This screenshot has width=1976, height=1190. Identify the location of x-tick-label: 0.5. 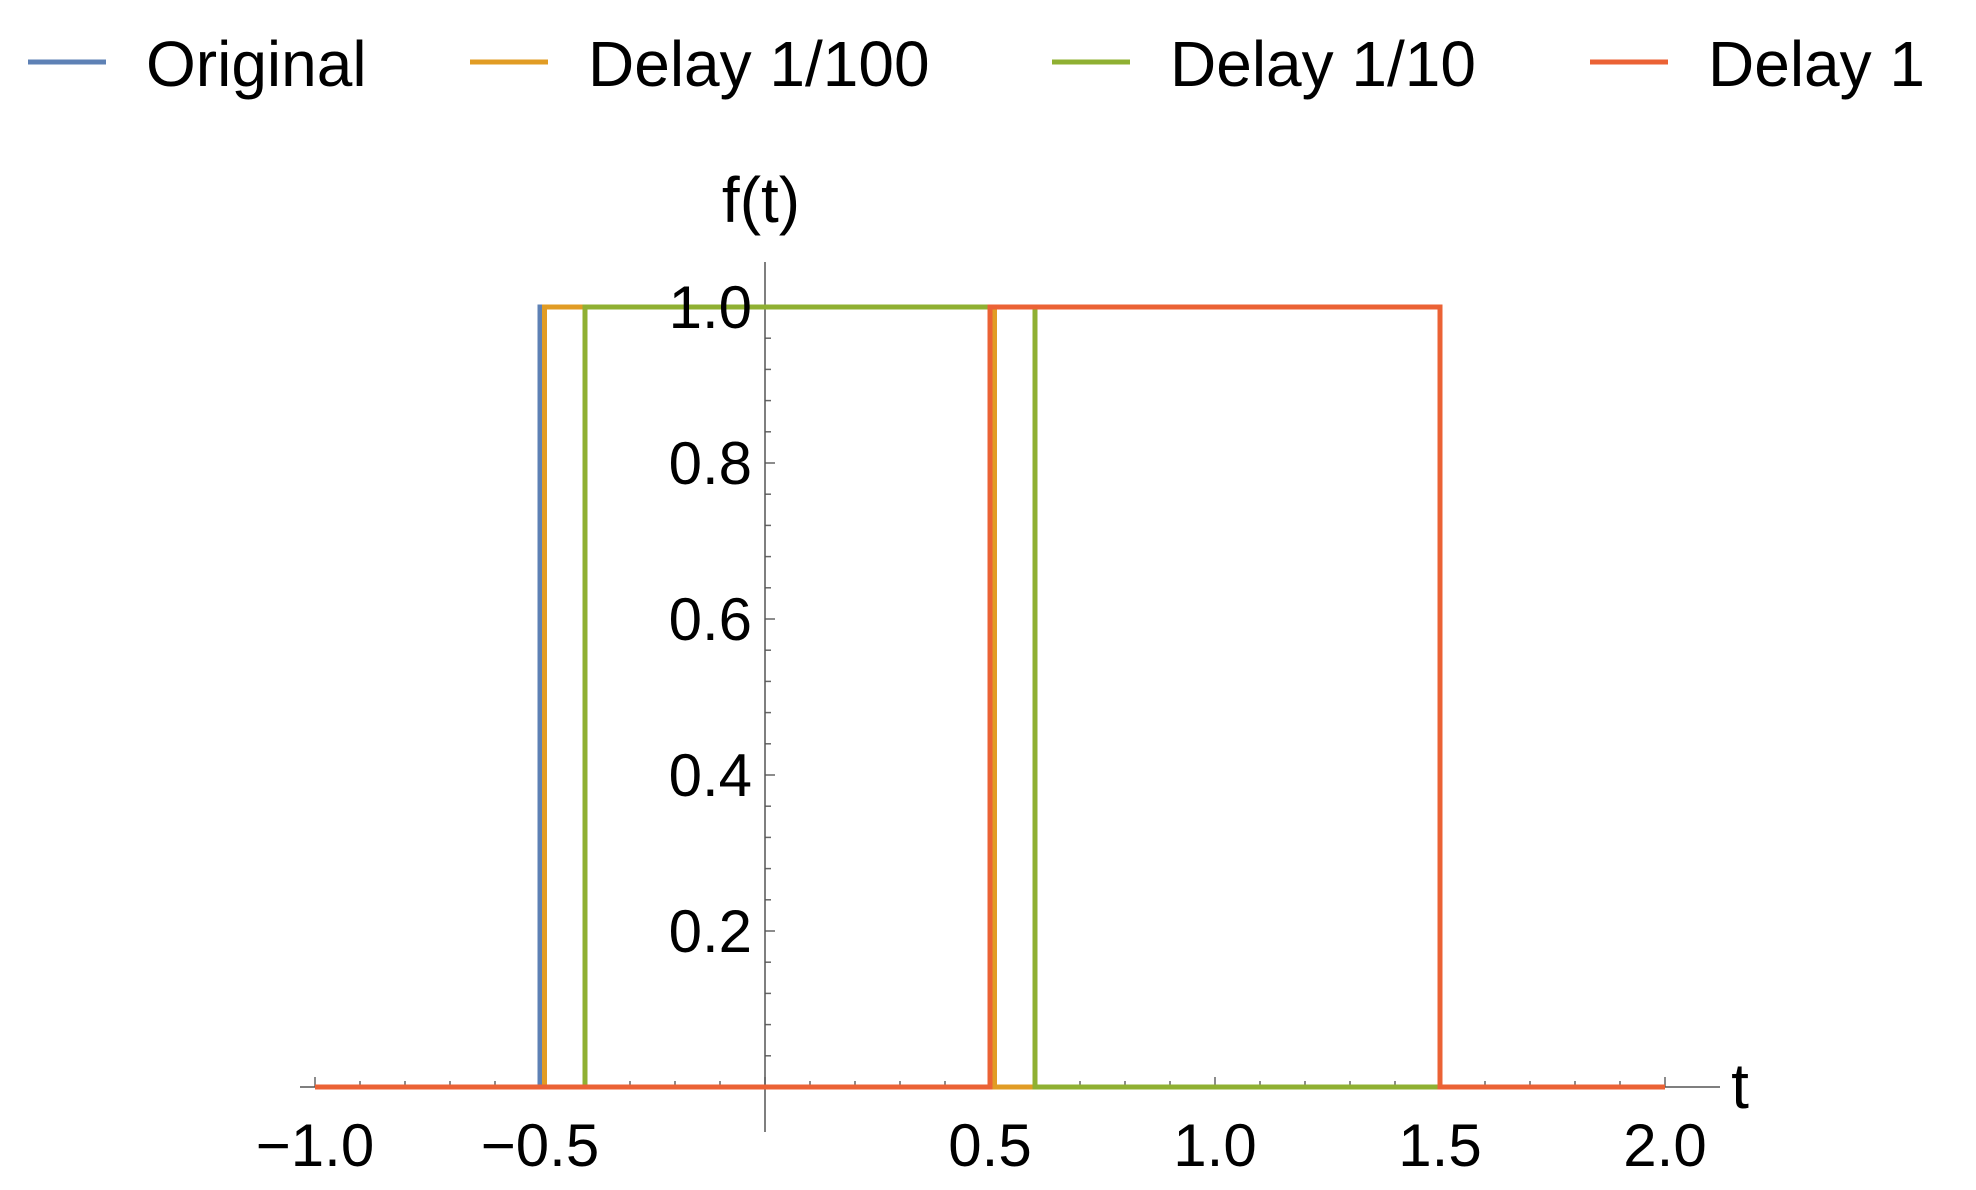
(989, 1145).